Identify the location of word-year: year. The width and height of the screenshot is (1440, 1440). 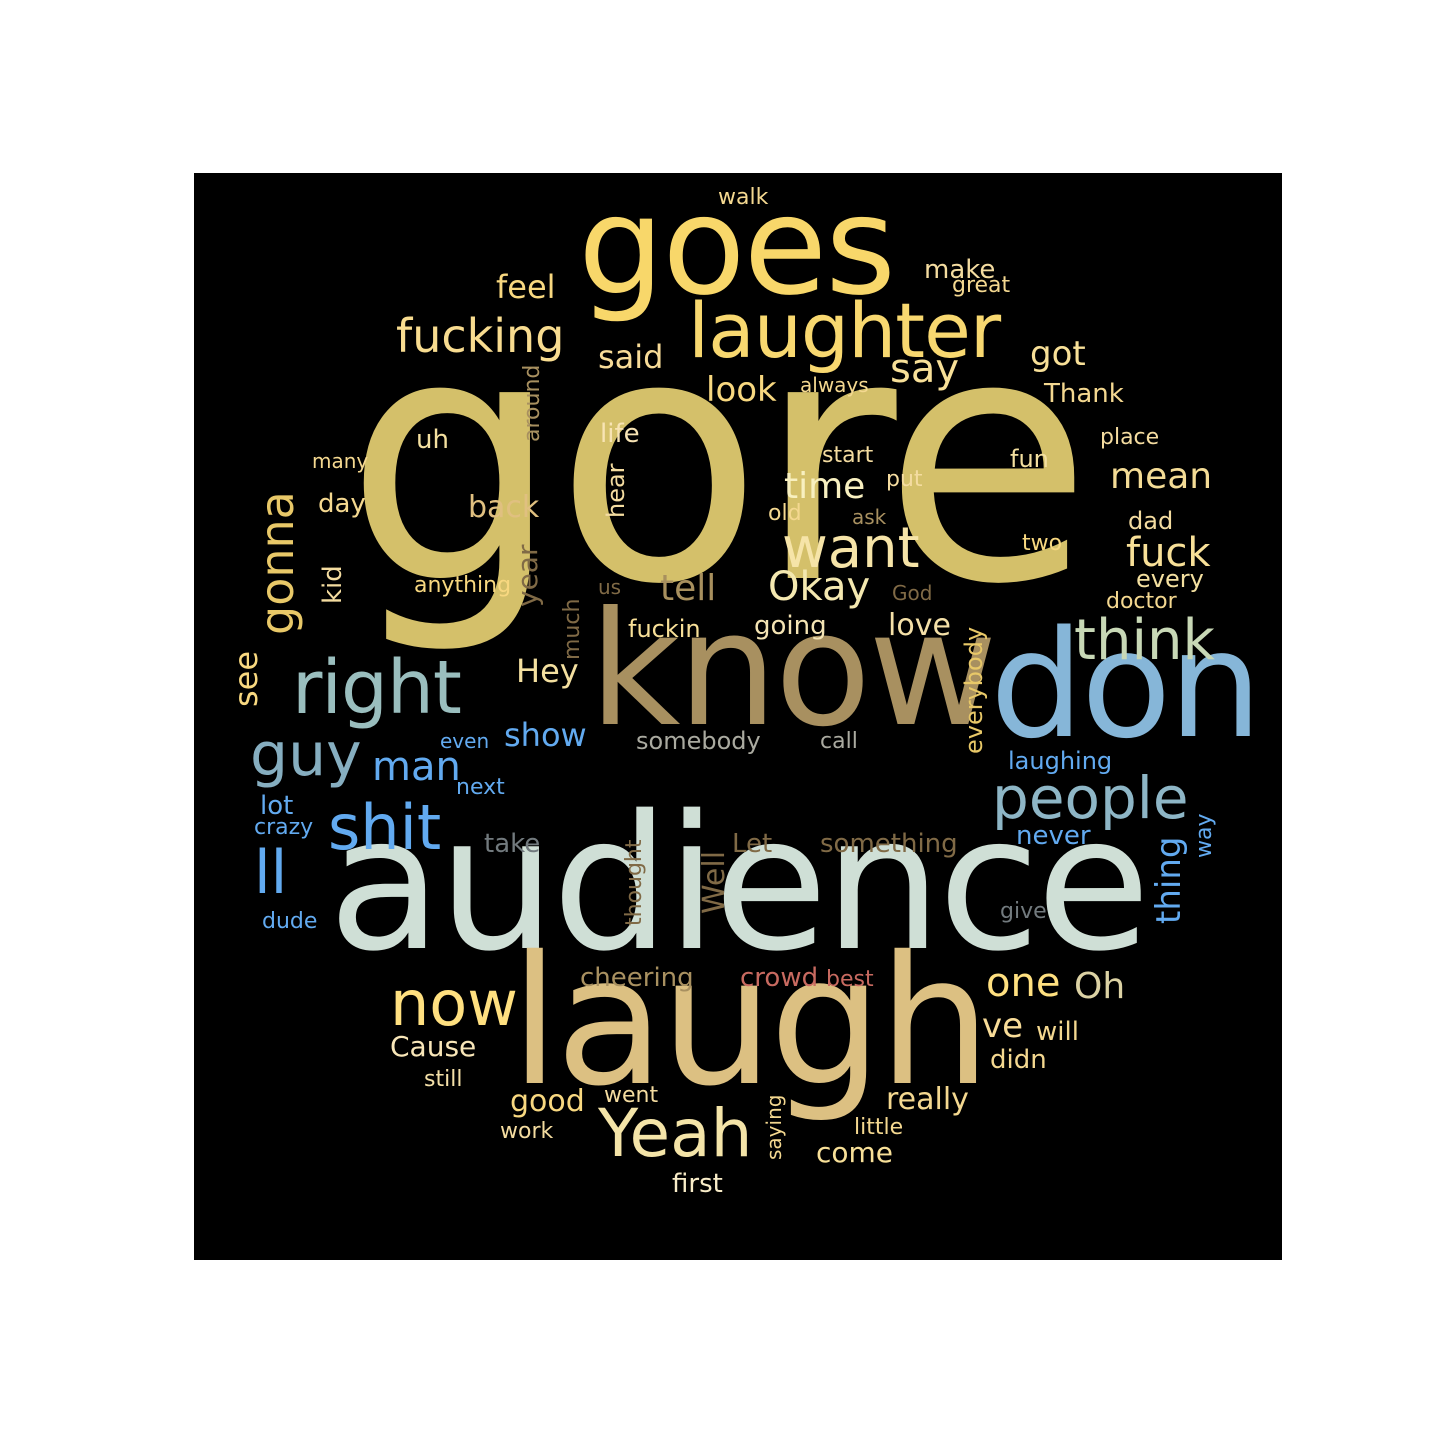
(527, 575).